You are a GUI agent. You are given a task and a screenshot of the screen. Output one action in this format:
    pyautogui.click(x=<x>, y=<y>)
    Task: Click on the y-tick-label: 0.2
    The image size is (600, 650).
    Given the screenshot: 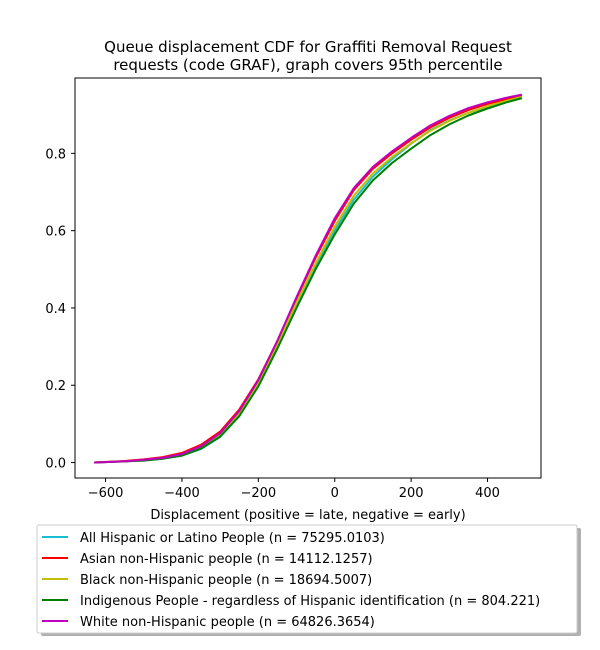 What is the action you would take?
    pyautogui.click(x=55, y=386)
    